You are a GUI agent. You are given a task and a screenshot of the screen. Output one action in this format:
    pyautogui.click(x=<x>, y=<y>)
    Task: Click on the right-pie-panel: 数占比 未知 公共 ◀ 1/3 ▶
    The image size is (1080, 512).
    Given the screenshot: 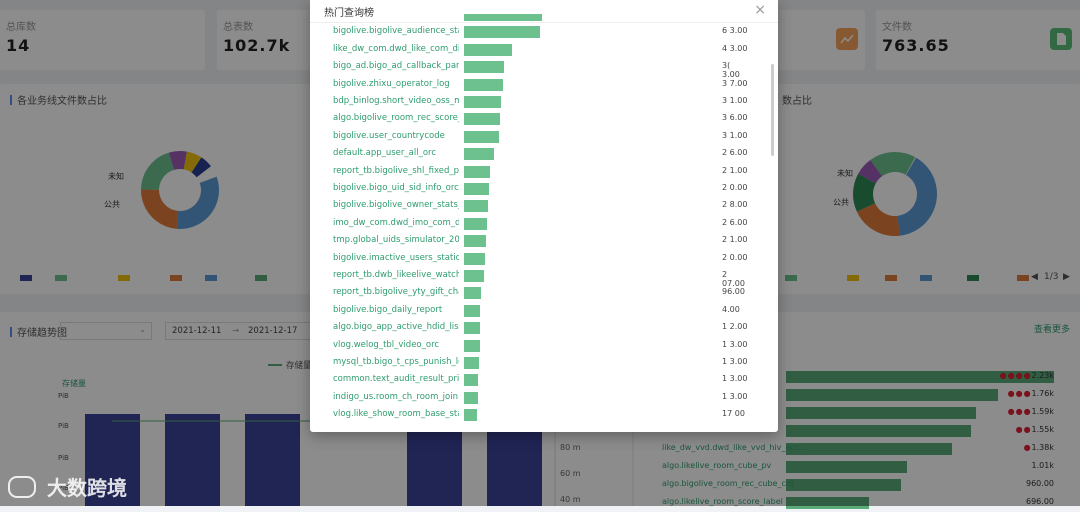 What is the action you would take?
    pyautogui.click(x=922, y=189)
    